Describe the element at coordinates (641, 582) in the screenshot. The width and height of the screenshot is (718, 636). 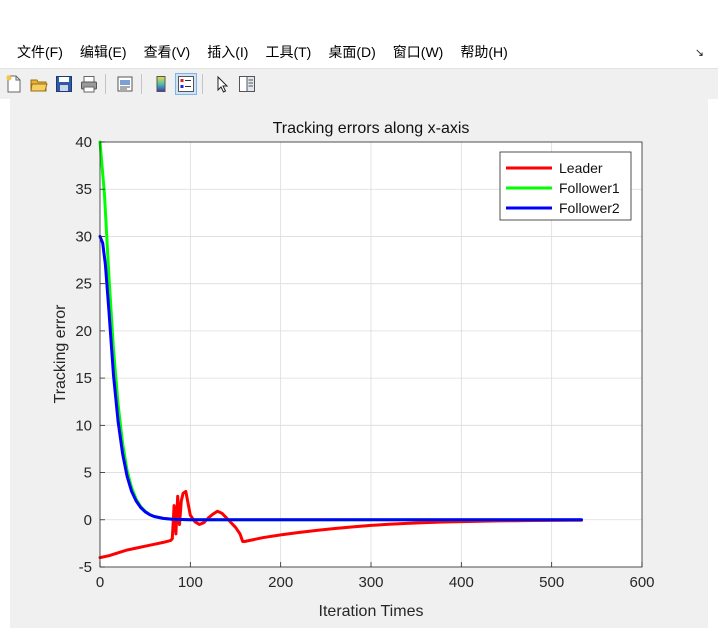
I see `x-tick-label: 600` at that location.